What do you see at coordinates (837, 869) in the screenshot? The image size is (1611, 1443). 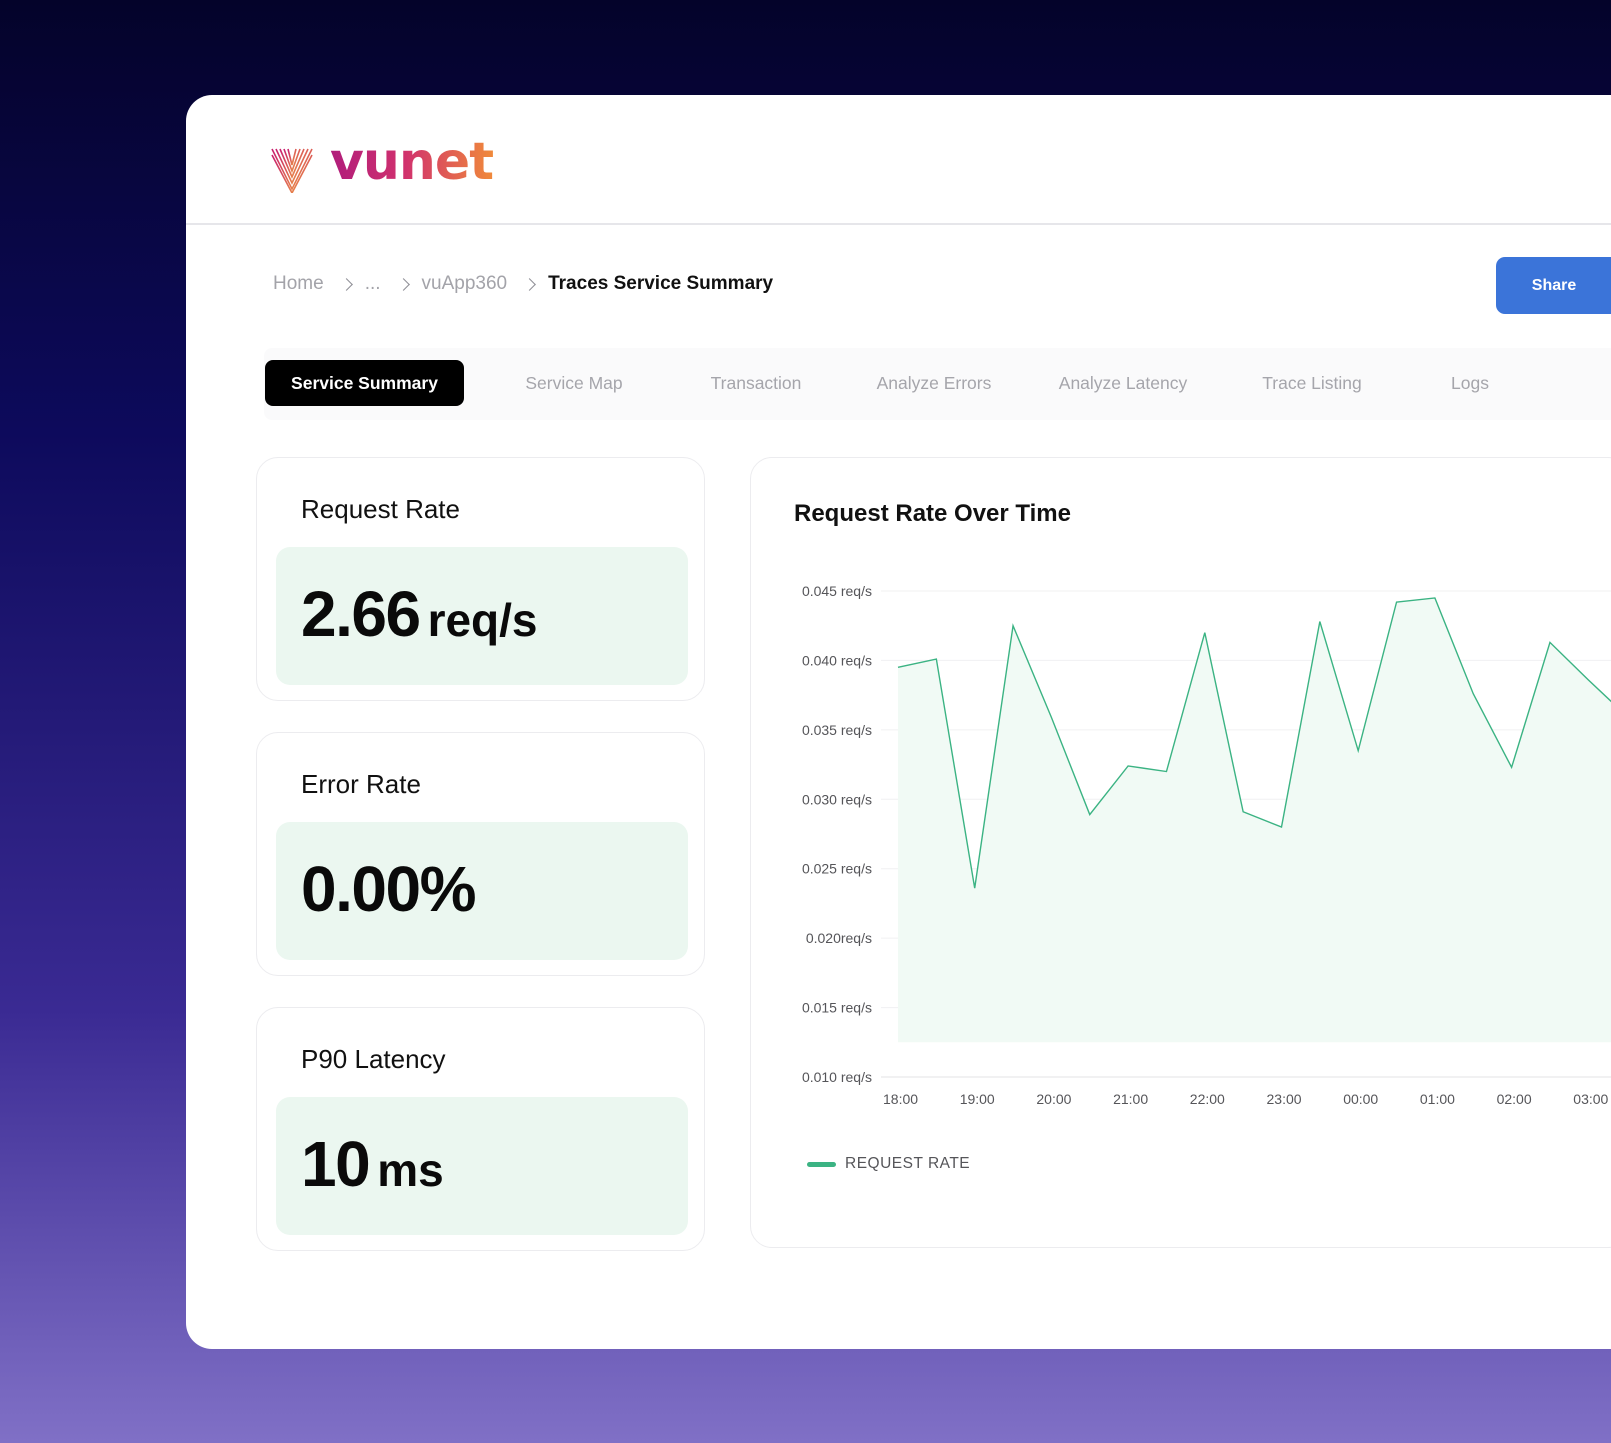 I see `y-tick-label: 0.025 req/s` at bounding box center [837, 869].